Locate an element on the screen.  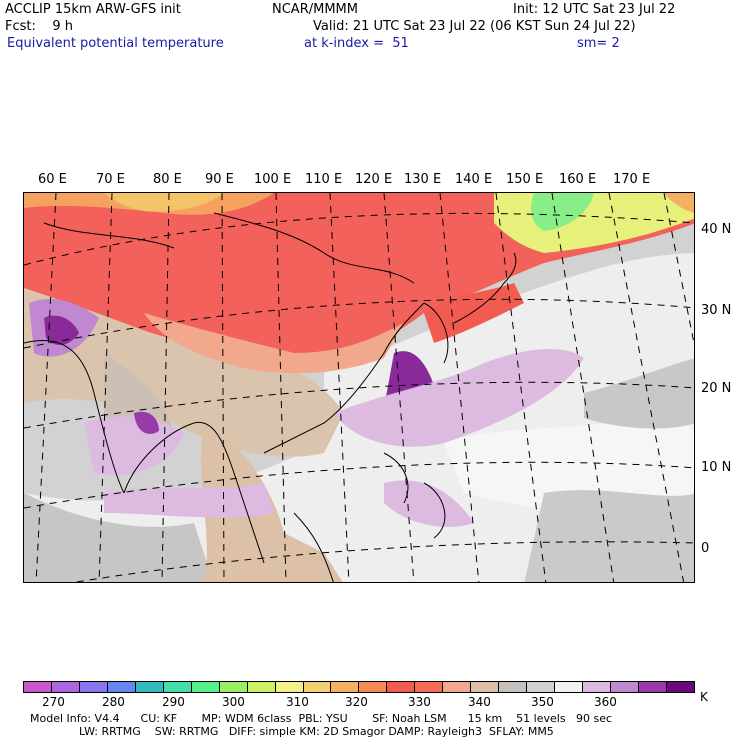
lon-label: 140 E is located at coordinates (474, 179).